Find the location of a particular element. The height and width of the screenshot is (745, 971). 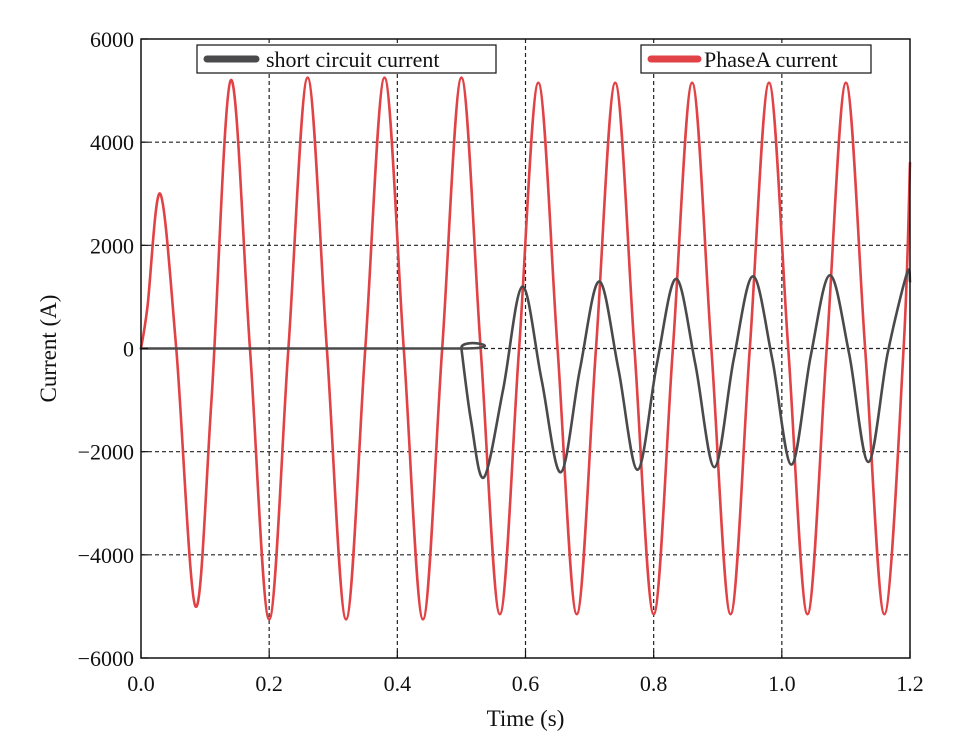

y-tick-label: −2000 is located at coordinates (106, 452).